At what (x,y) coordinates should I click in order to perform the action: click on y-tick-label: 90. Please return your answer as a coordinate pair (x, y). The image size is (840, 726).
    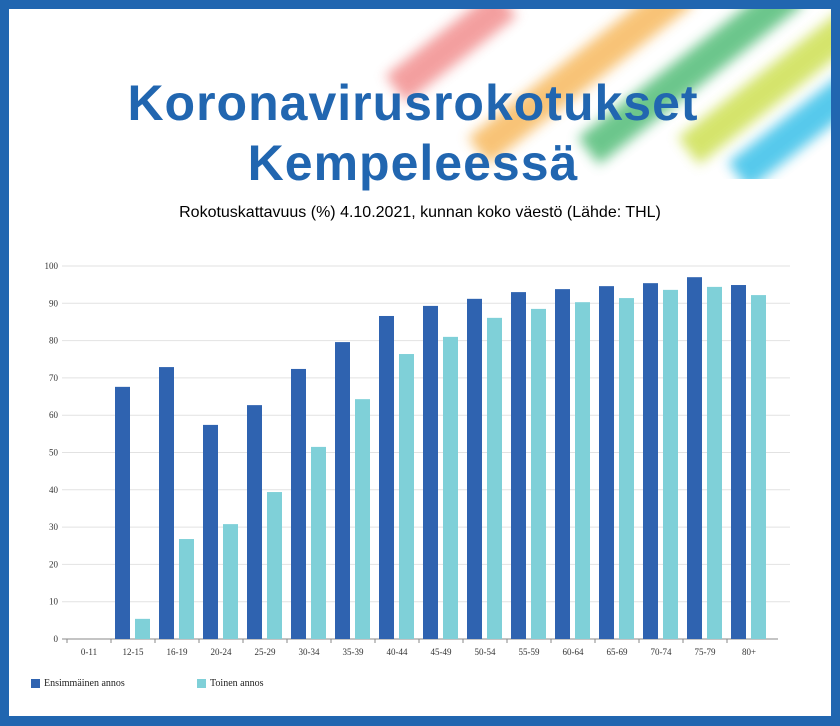
    Looking at the image, I should click on (54, 303).